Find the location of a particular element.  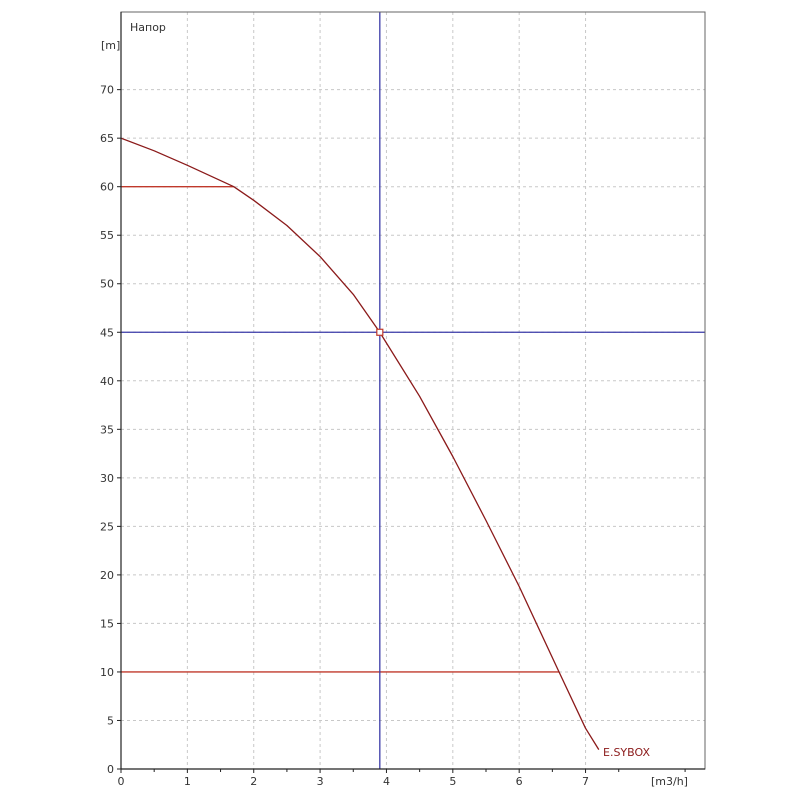

y-tick-label: 5 is located at coordinates (110, 720).